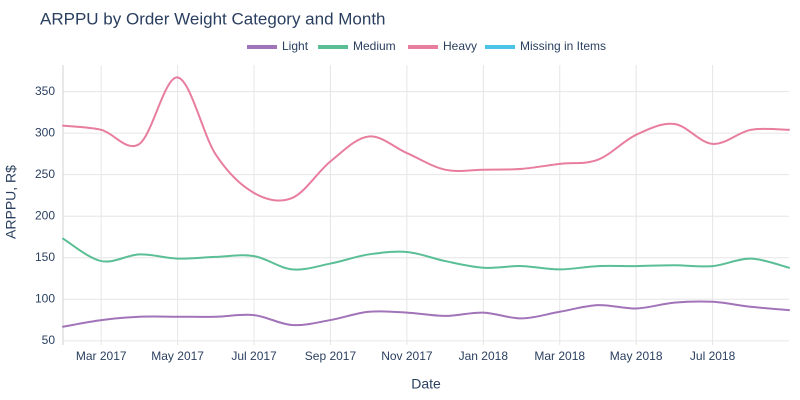  I want to click on y-tick-label: 250, so click(45, 174).